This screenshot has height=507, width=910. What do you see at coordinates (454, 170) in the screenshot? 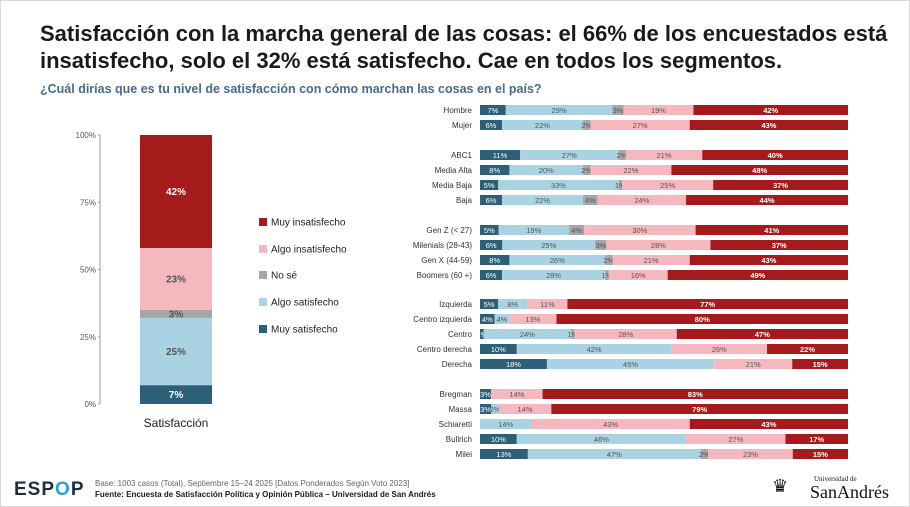
I see `row-label: Media Alta` at bounding box center [454, 170].